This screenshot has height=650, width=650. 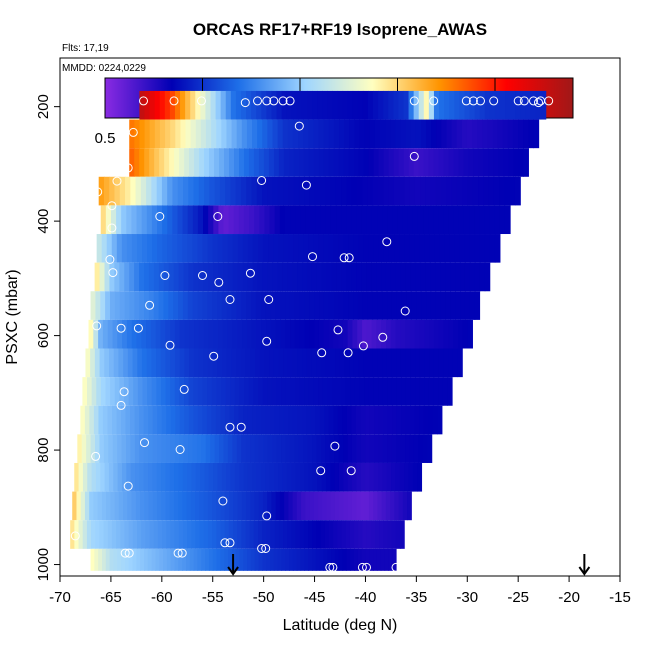 What do you see at coordinates (43, 221) in the screenshot?
I see `y-tick-label: 400` at bounding box center [43, 221].